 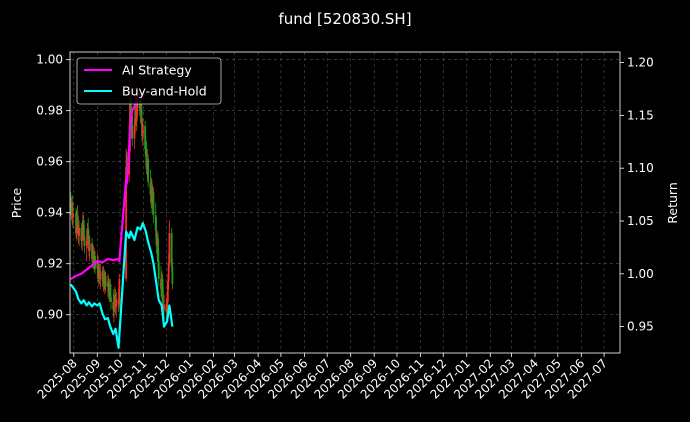 What do you see at coordinates (344, 19) in the screenshot?
I see `chart-title: fund [520830.SH]` at bounding box center [344, 19].